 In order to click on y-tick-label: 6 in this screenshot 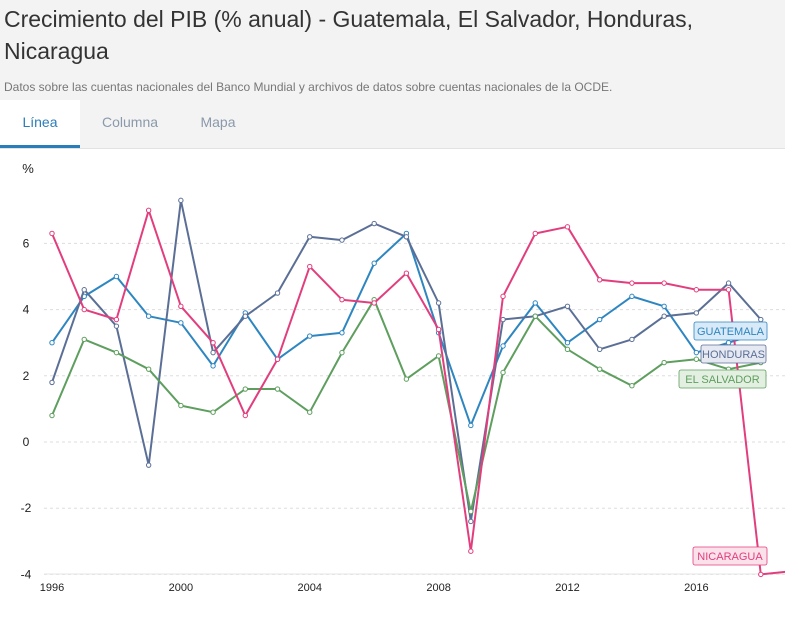, I will do `click(26, 243)`.